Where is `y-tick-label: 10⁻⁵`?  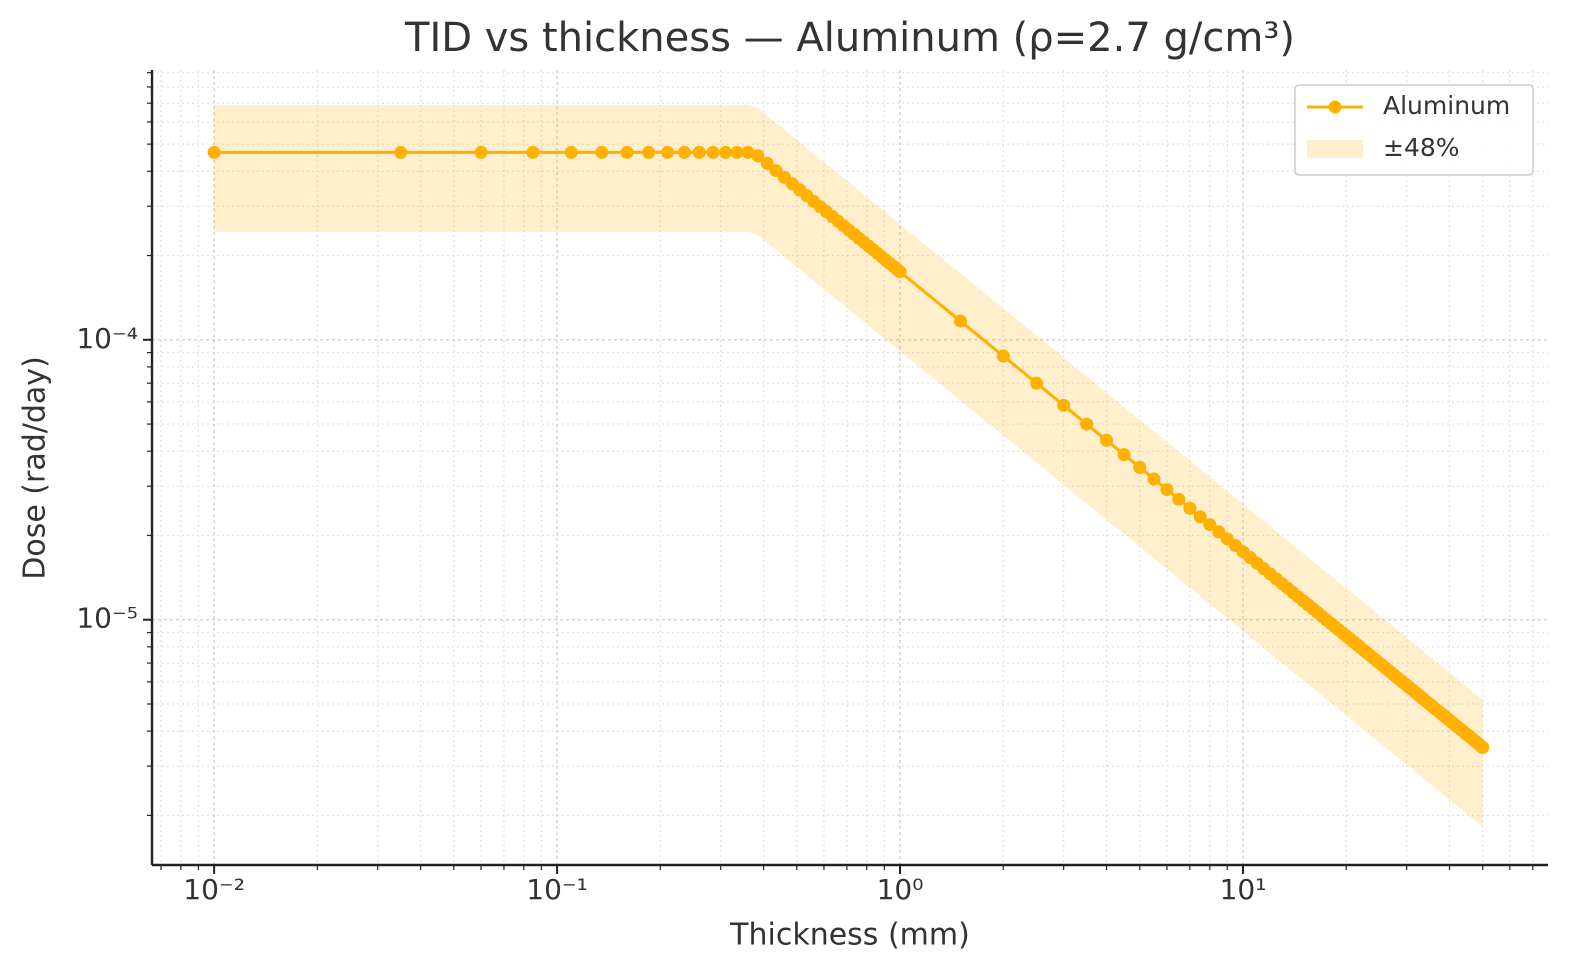
y-tick-label: 10⁻⁵ is located at coordinates (107, 618).